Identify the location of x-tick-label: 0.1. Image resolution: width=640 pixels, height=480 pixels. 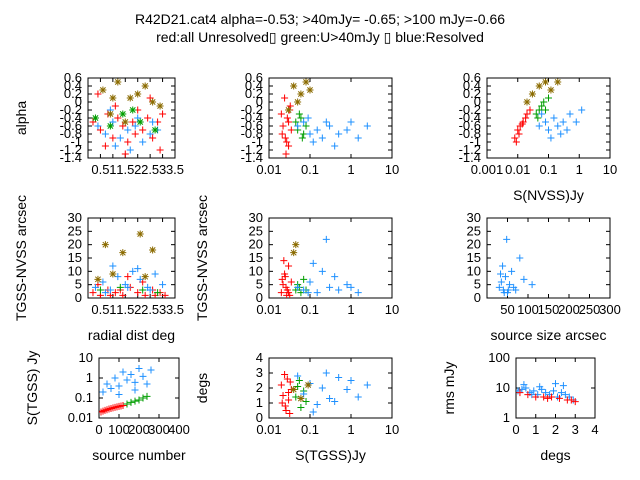
(310, 309).